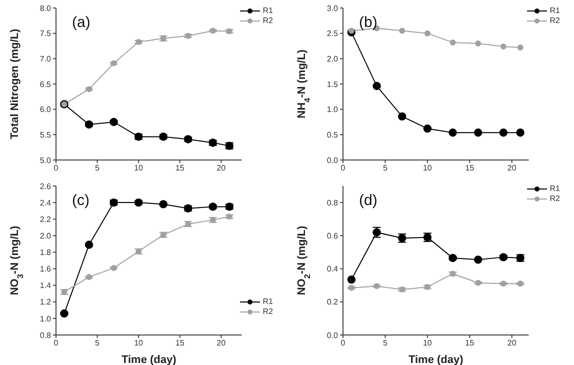  I want to click on y-tick-label: 1.2, so click(46, 302).